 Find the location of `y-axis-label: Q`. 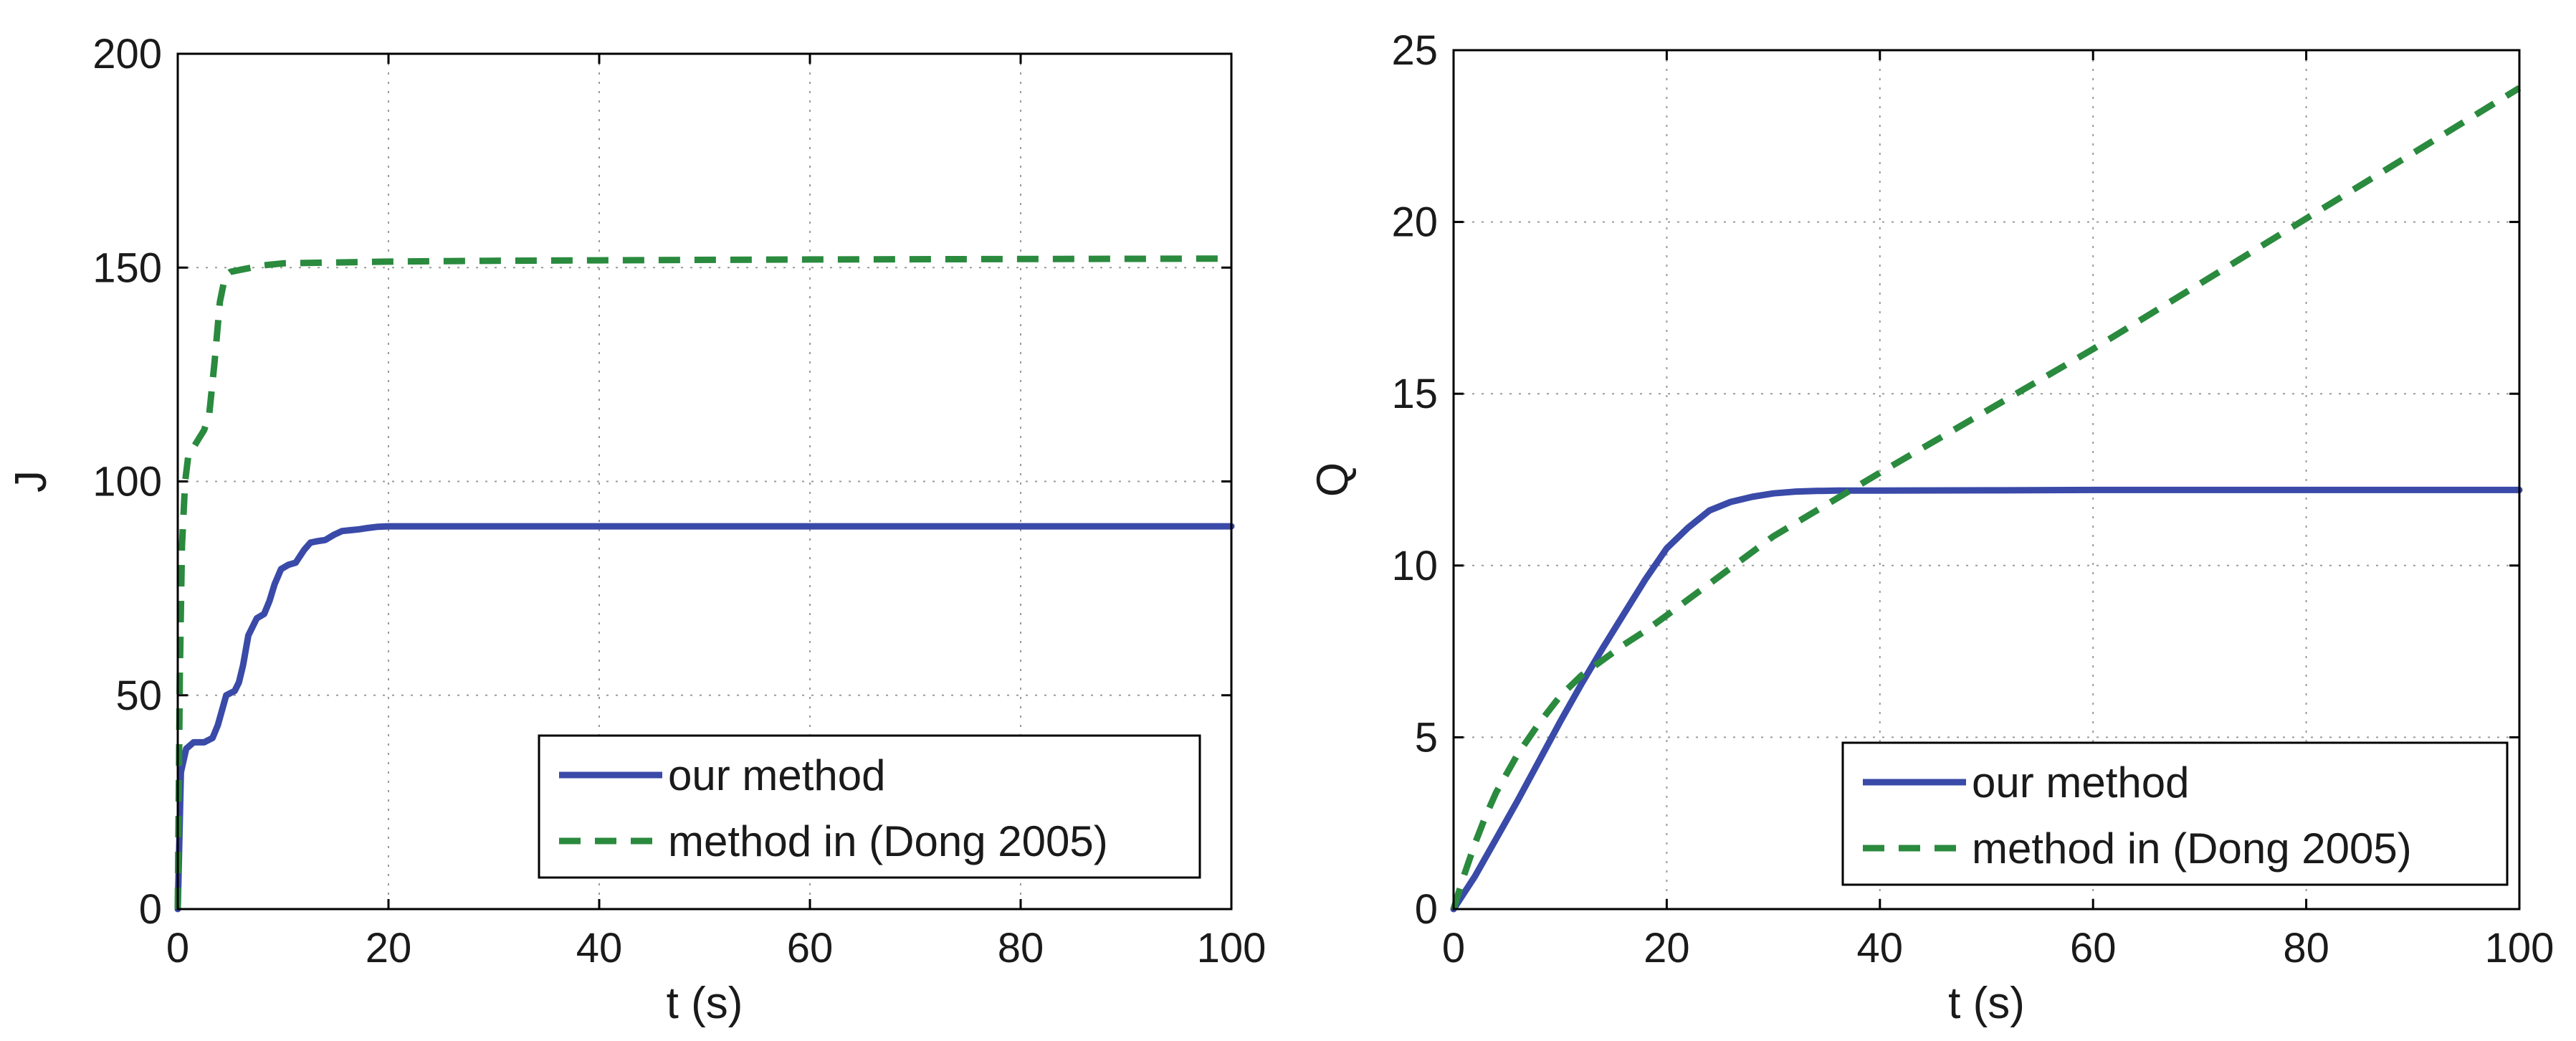

y-axis-label: Q is located at coordinates (1333, 479).